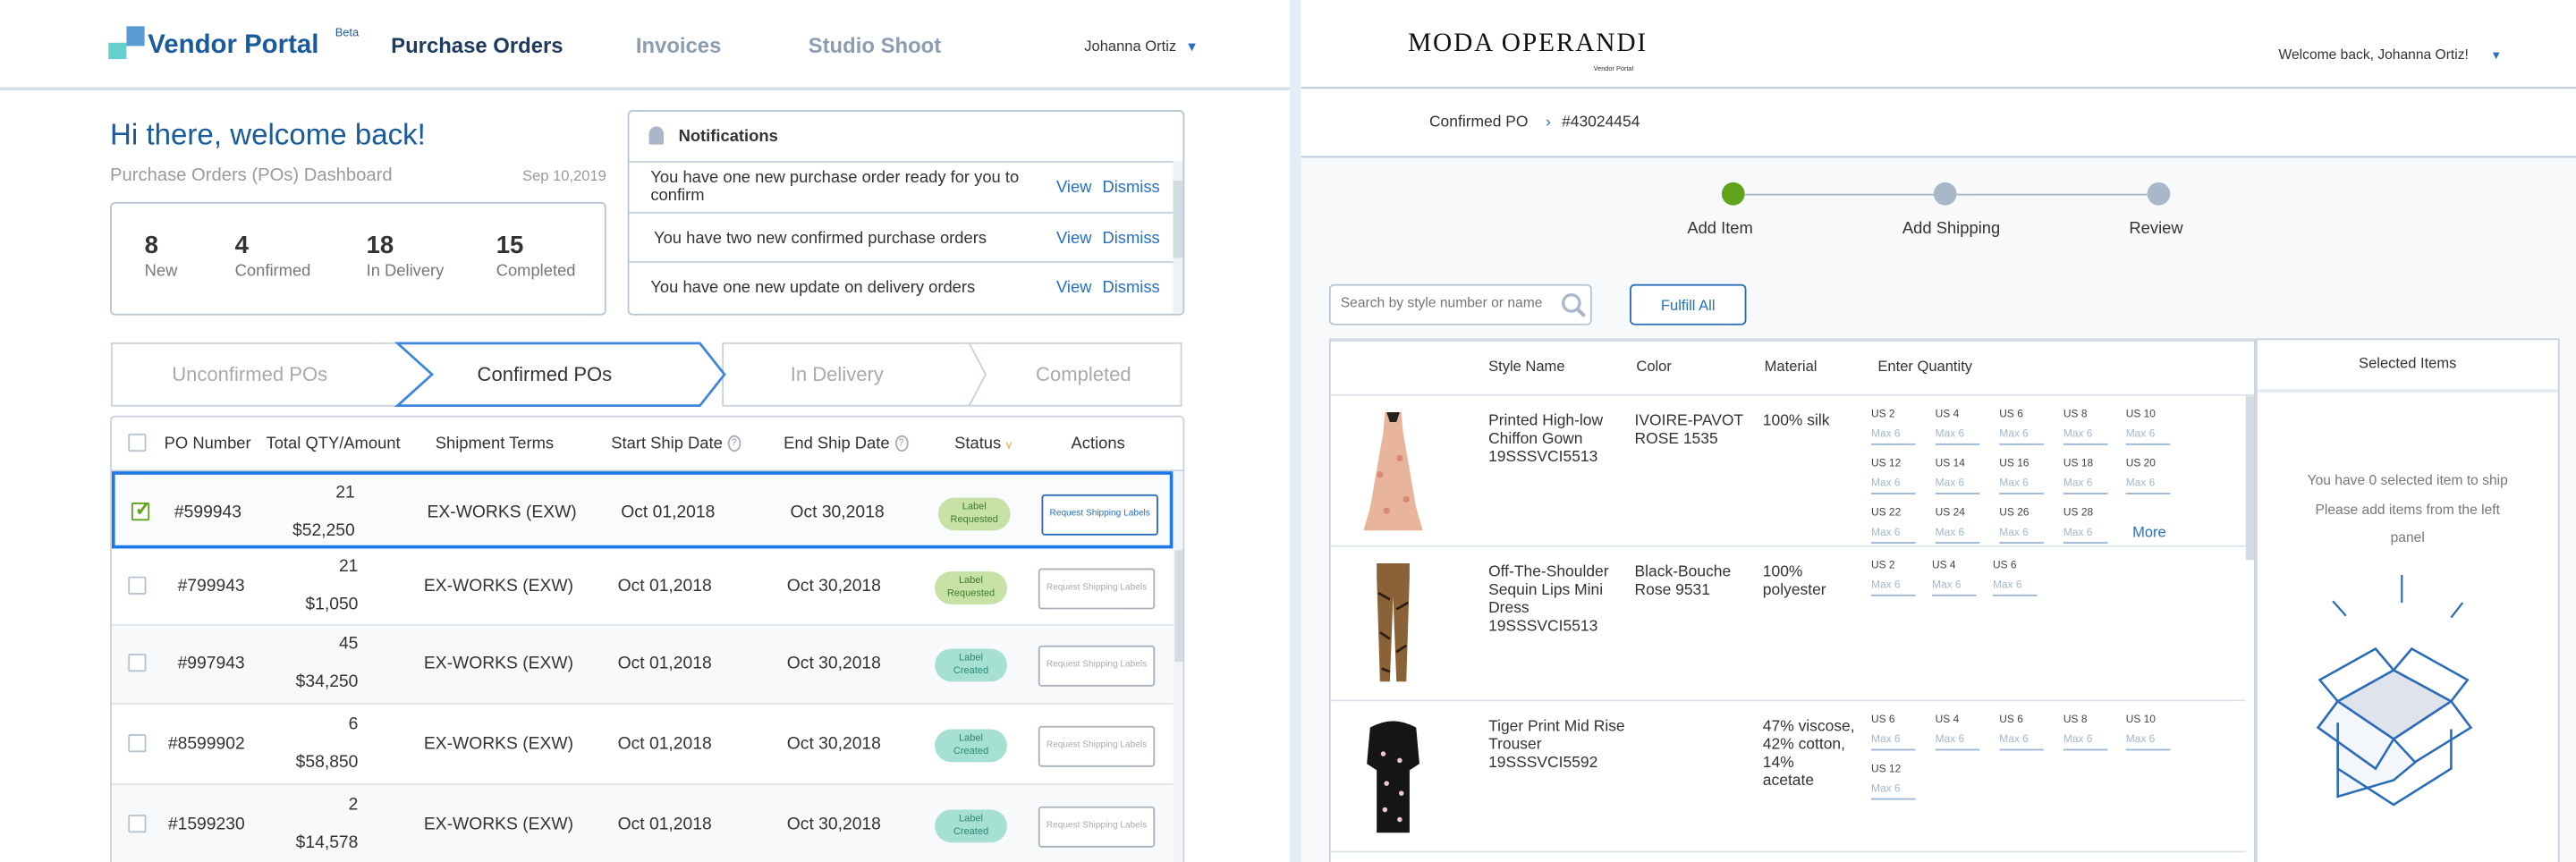  I want to click on style-name-line: 19SSSVCI5592, so click(1543, 763).